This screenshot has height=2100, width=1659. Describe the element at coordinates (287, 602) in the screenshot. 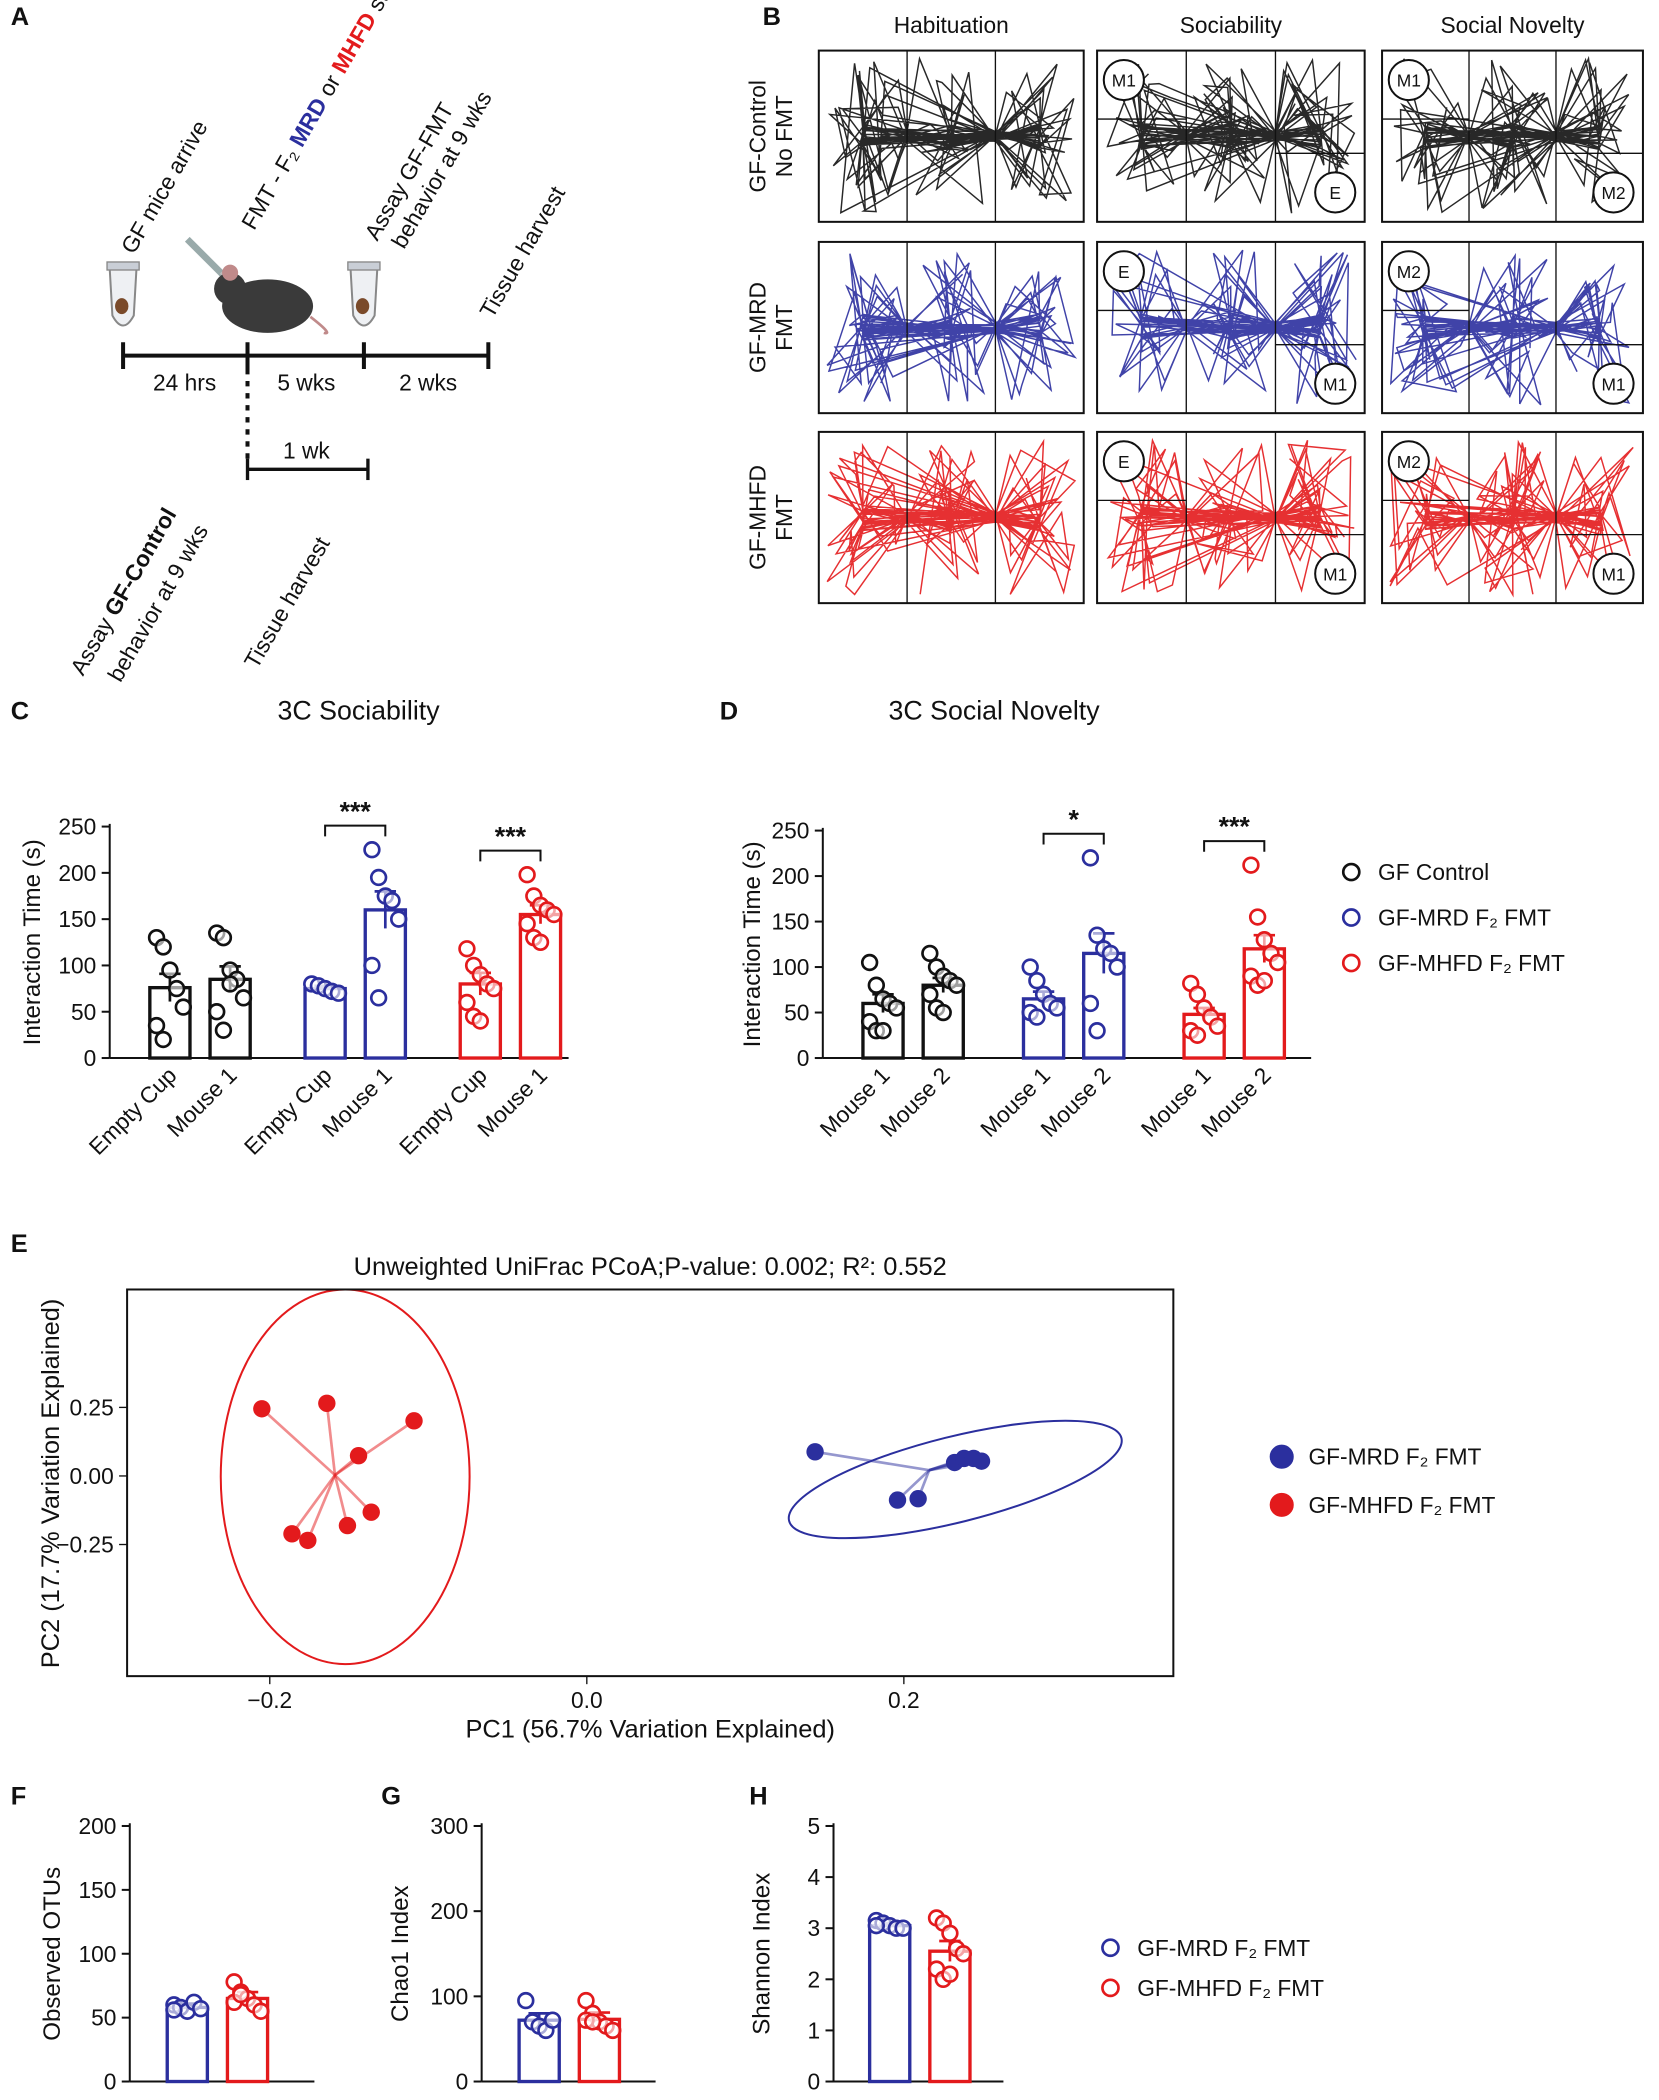

I see `timeline-label: Tissue harvest` at that location.